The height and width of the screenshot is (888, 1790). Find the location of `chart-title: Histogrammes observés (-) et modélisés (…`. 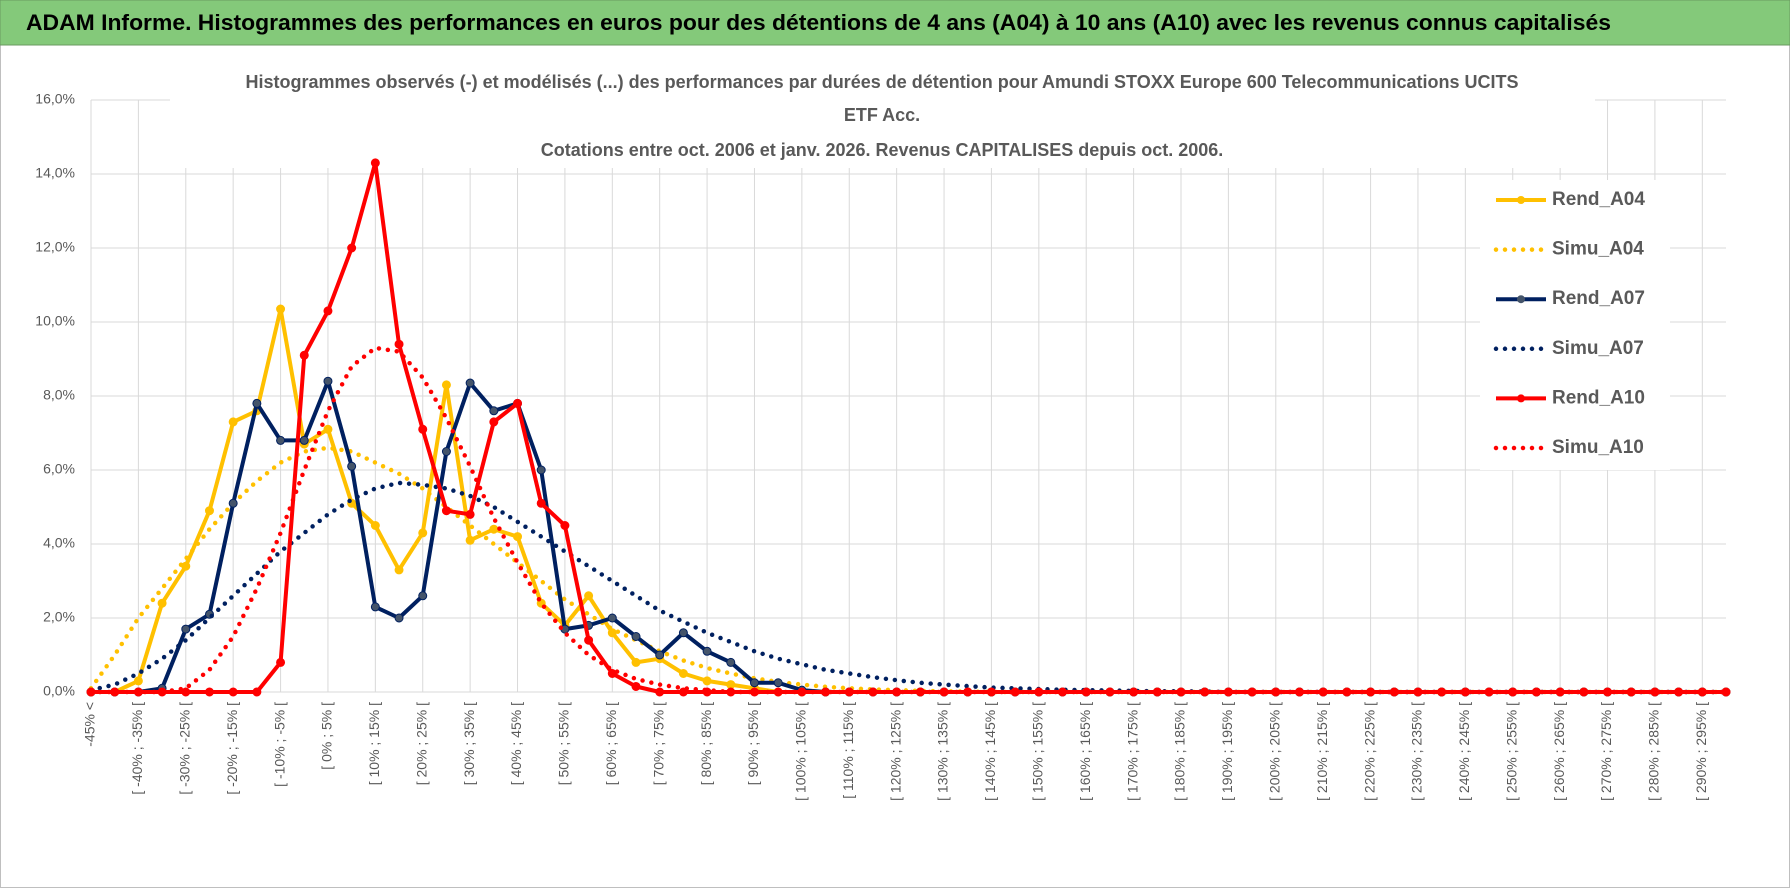

chart-title: Histogrammes observés (-) et modélisés (… is located at coordinates (882, 82).